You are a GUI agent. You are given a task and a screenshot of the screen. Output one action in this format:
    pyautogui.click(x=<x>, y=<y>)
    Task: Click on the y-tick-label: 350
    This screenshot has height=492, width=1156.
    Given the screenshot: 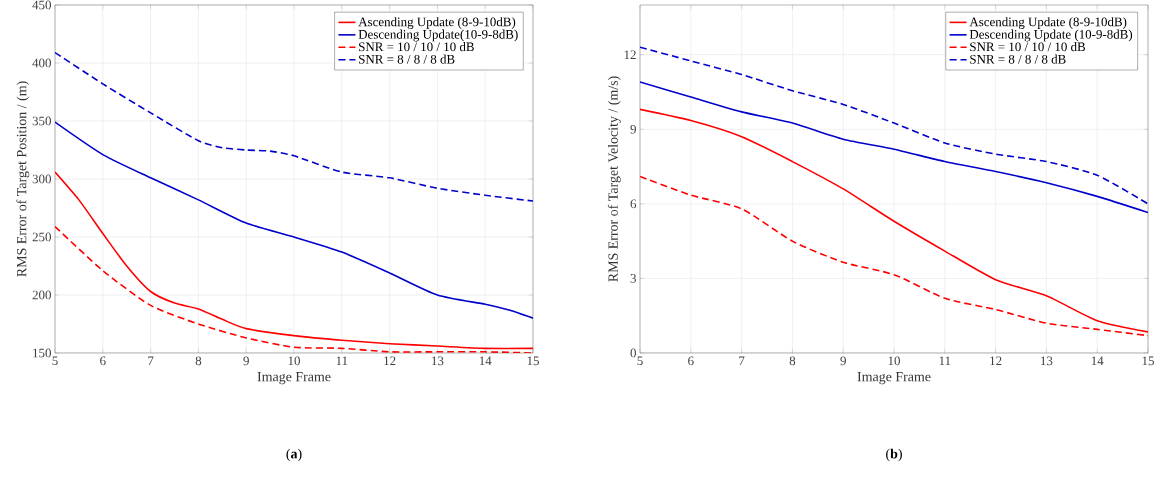 What is the action you would take?
    pyautogui.click(x=41, y=121)
    